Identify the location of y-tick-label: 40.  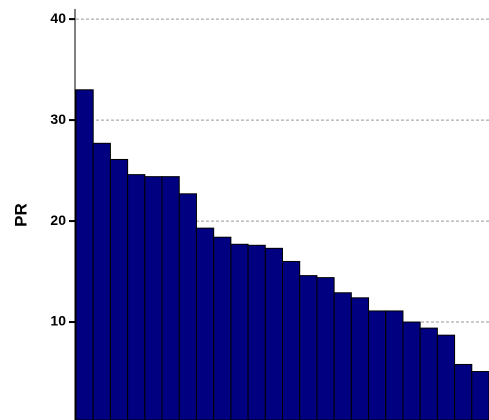
(58, 18).